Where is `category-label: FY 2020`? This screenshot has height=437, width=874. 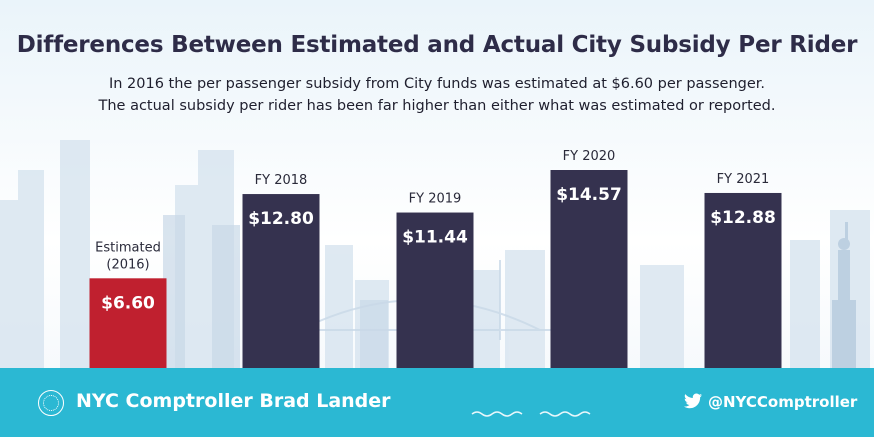 category-label: FY 2020 is located at coordinates (589, 156).